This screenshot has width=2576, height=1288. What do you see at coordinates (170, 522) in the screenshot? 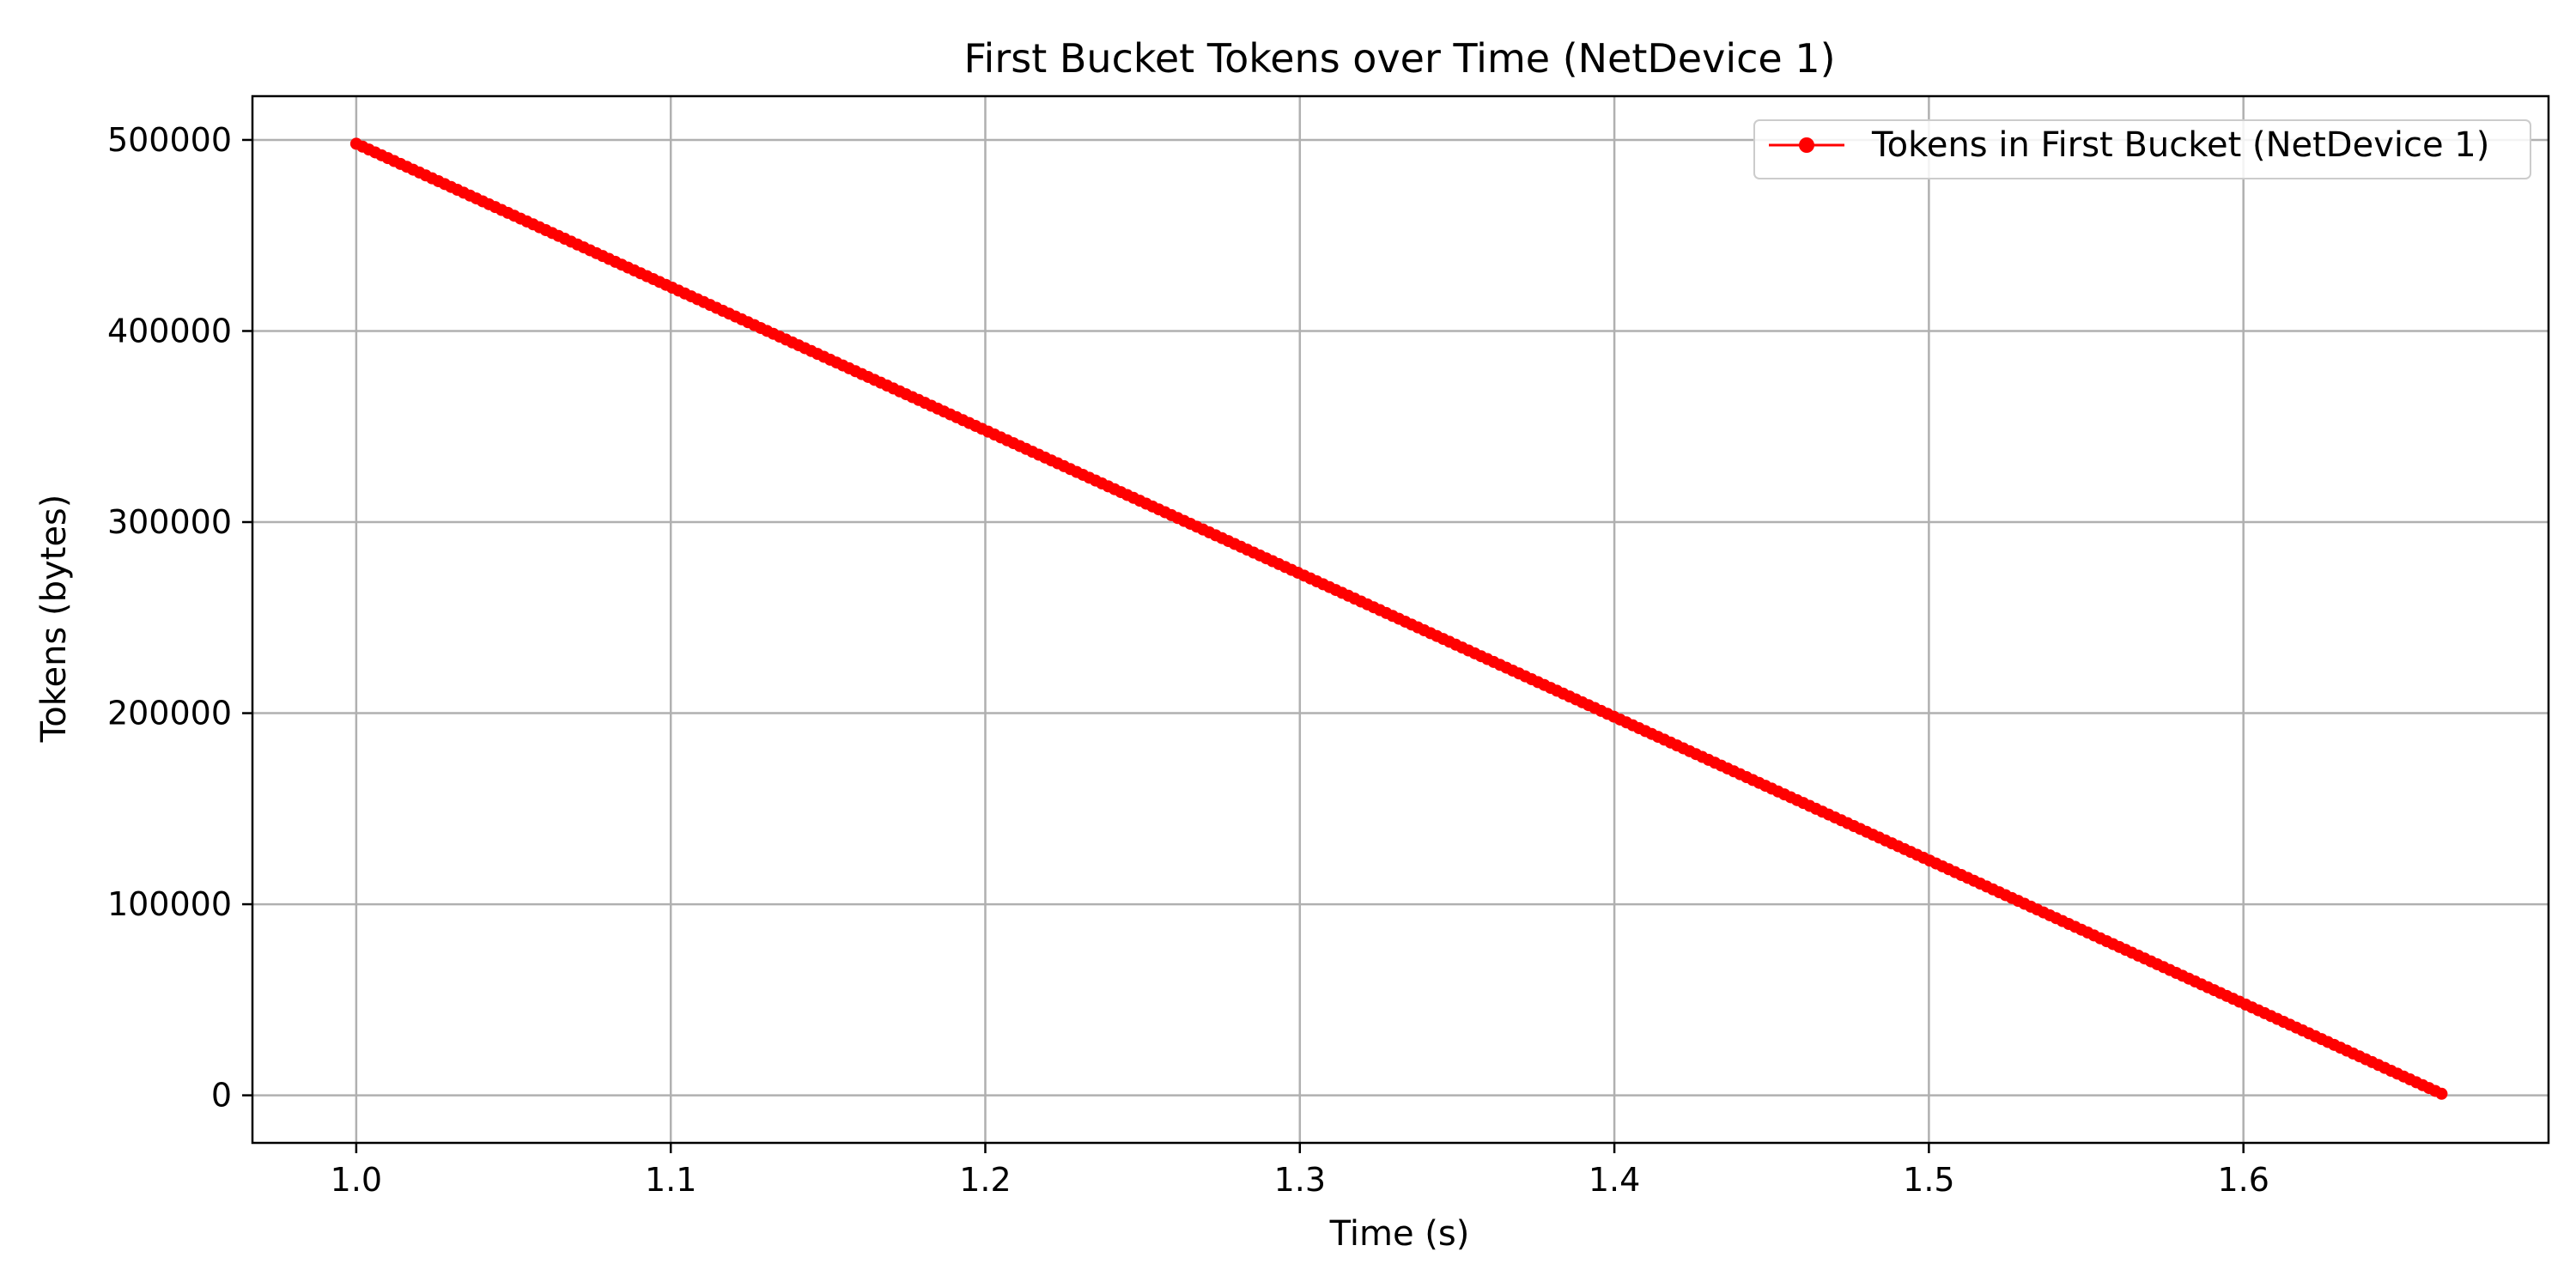
I see `y-tick-label: 300000` at bounding box center [170, 522].